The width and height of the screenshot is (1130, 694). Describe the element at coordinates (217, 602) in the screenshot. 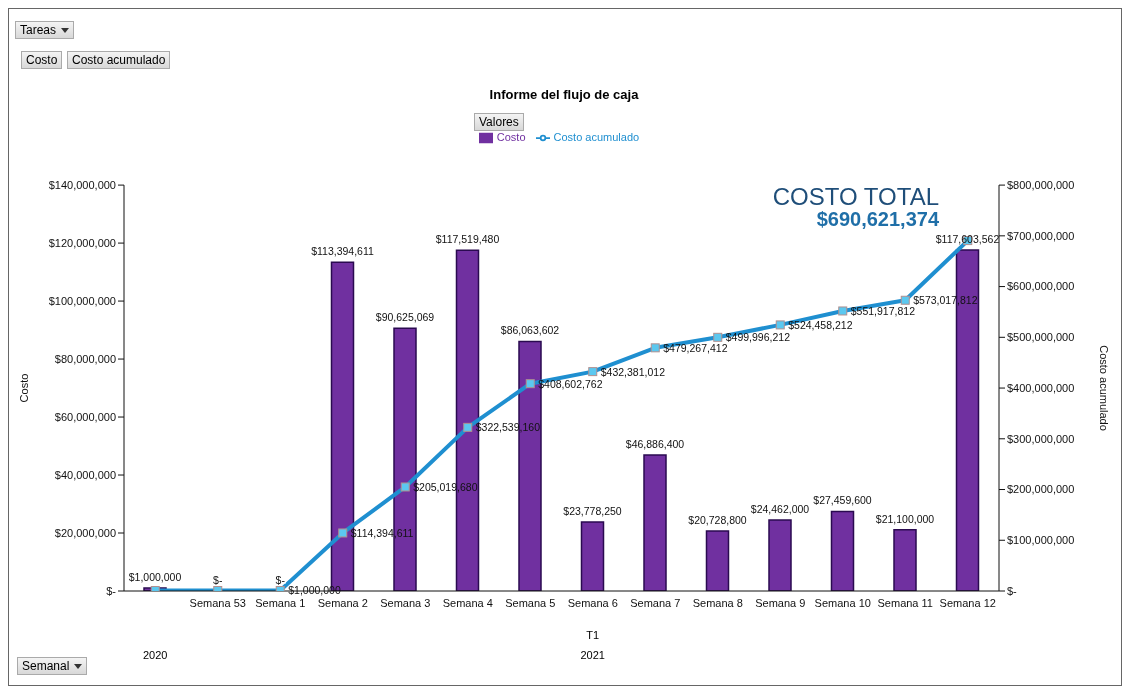

I see `x-tick-label: Semana 53` at that location.